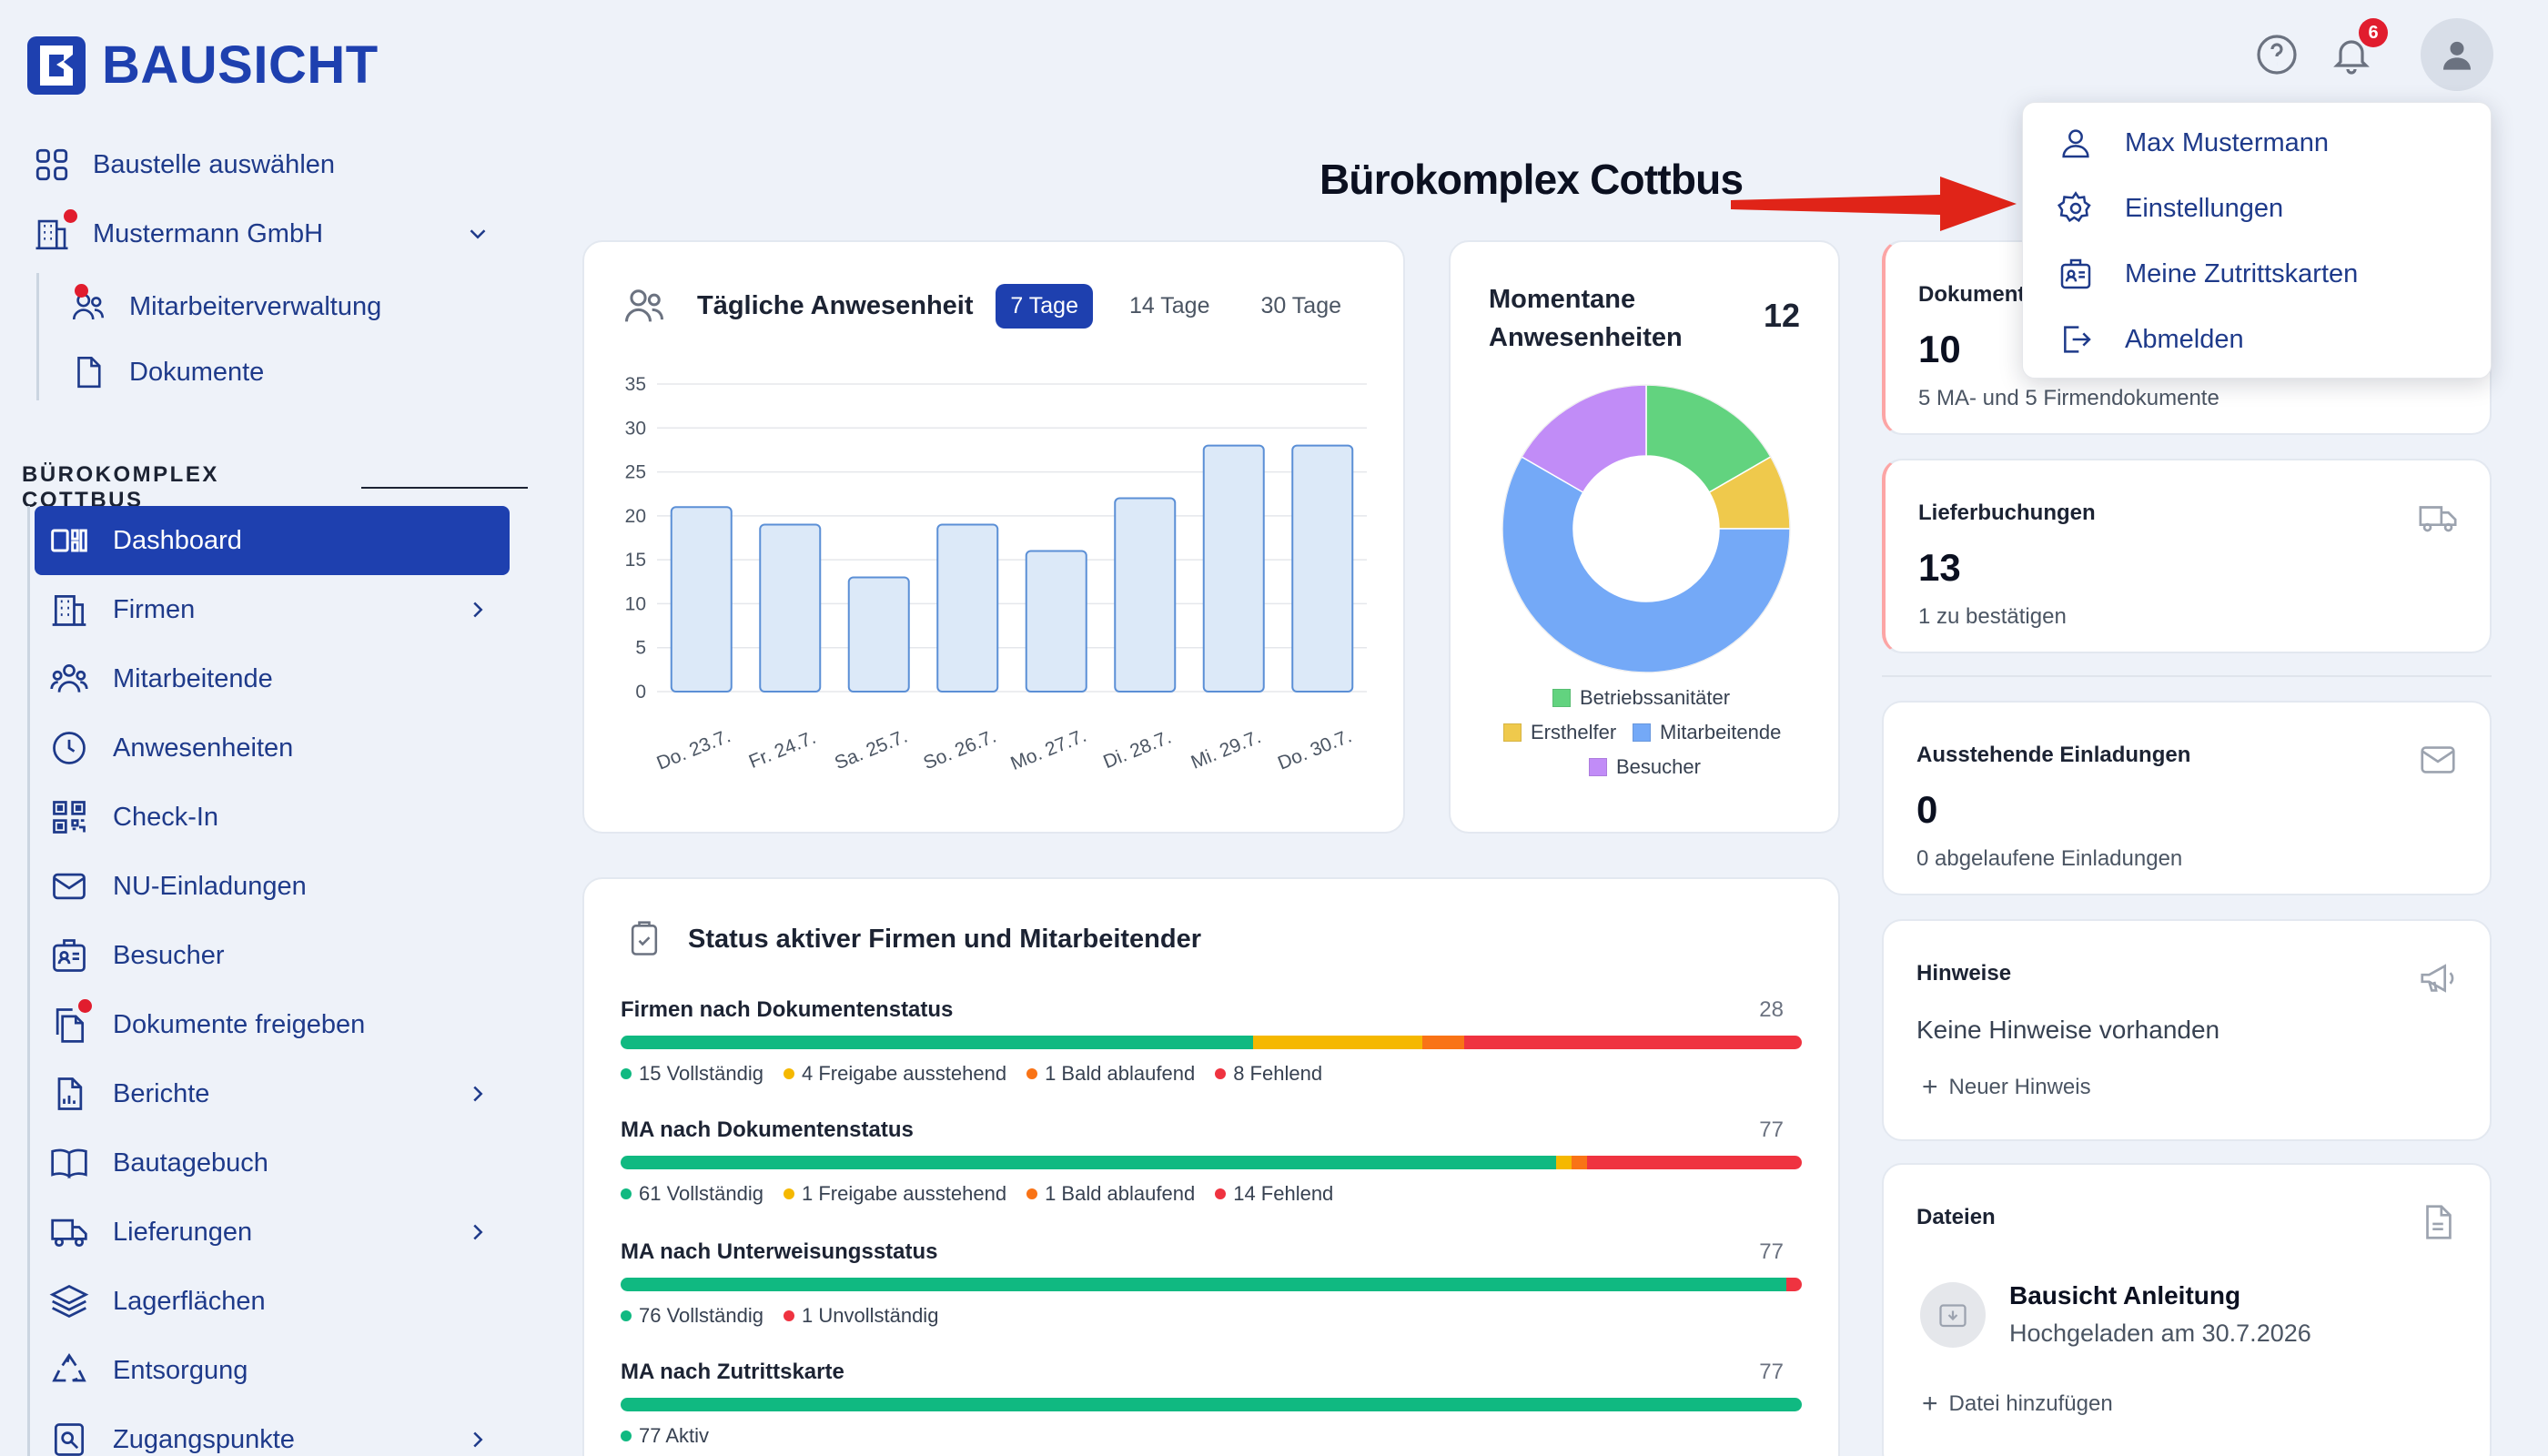  Describe the element at coordinates (273, 748) in the screenshot. I see `nav-anwesenheiten: Anwesenheiten` at that location.